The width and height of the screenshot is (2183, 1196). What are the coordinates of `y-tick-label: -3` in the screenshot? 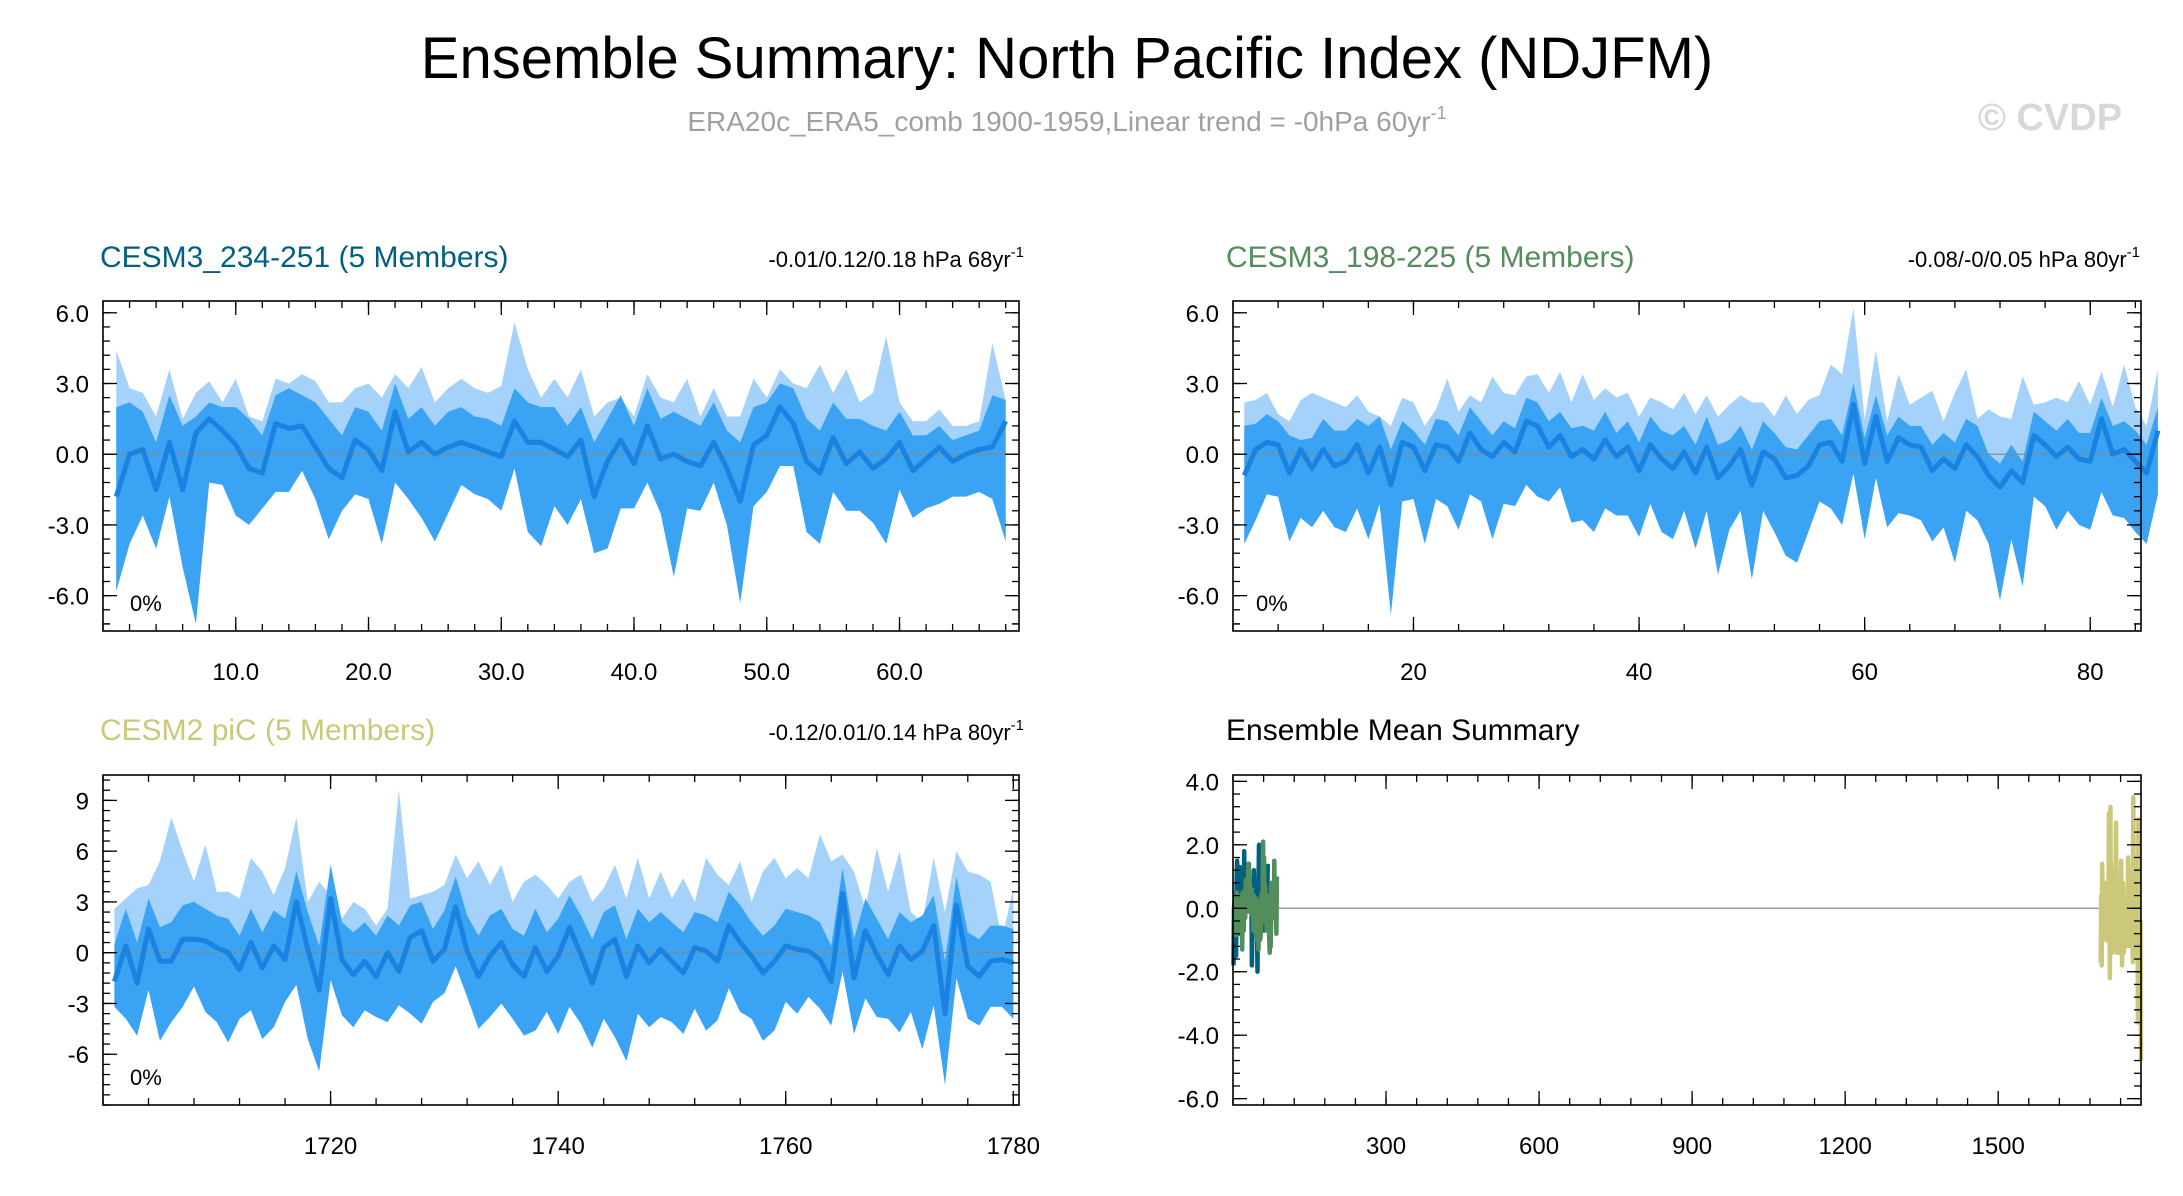 It's located at (78, 1004).